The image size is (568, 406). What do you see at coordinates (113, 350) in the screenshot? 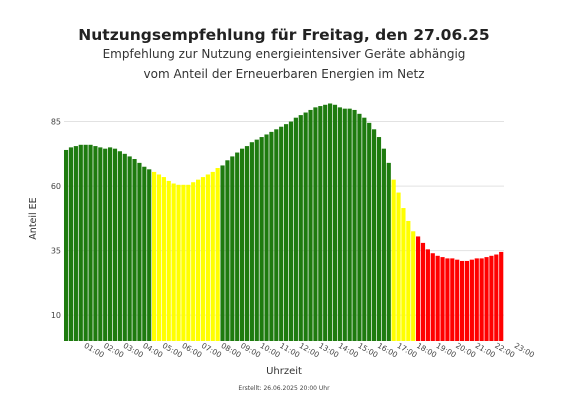
I see `x-tick-label: 02:00` at bounding box center [113, 350].